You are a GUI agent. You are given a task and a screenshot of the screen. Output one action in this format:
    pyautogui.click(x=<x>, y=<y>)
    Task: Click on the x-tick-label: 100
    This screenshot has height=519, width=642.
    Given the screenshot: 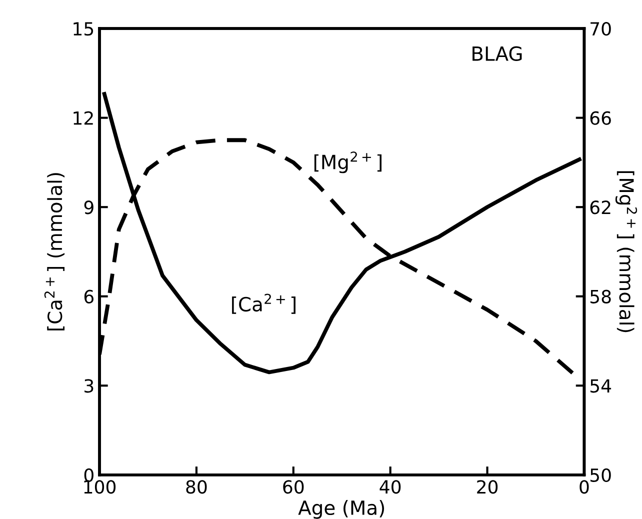 What is the action you would take?
    pyautogui.click(x=100, y=487)
    